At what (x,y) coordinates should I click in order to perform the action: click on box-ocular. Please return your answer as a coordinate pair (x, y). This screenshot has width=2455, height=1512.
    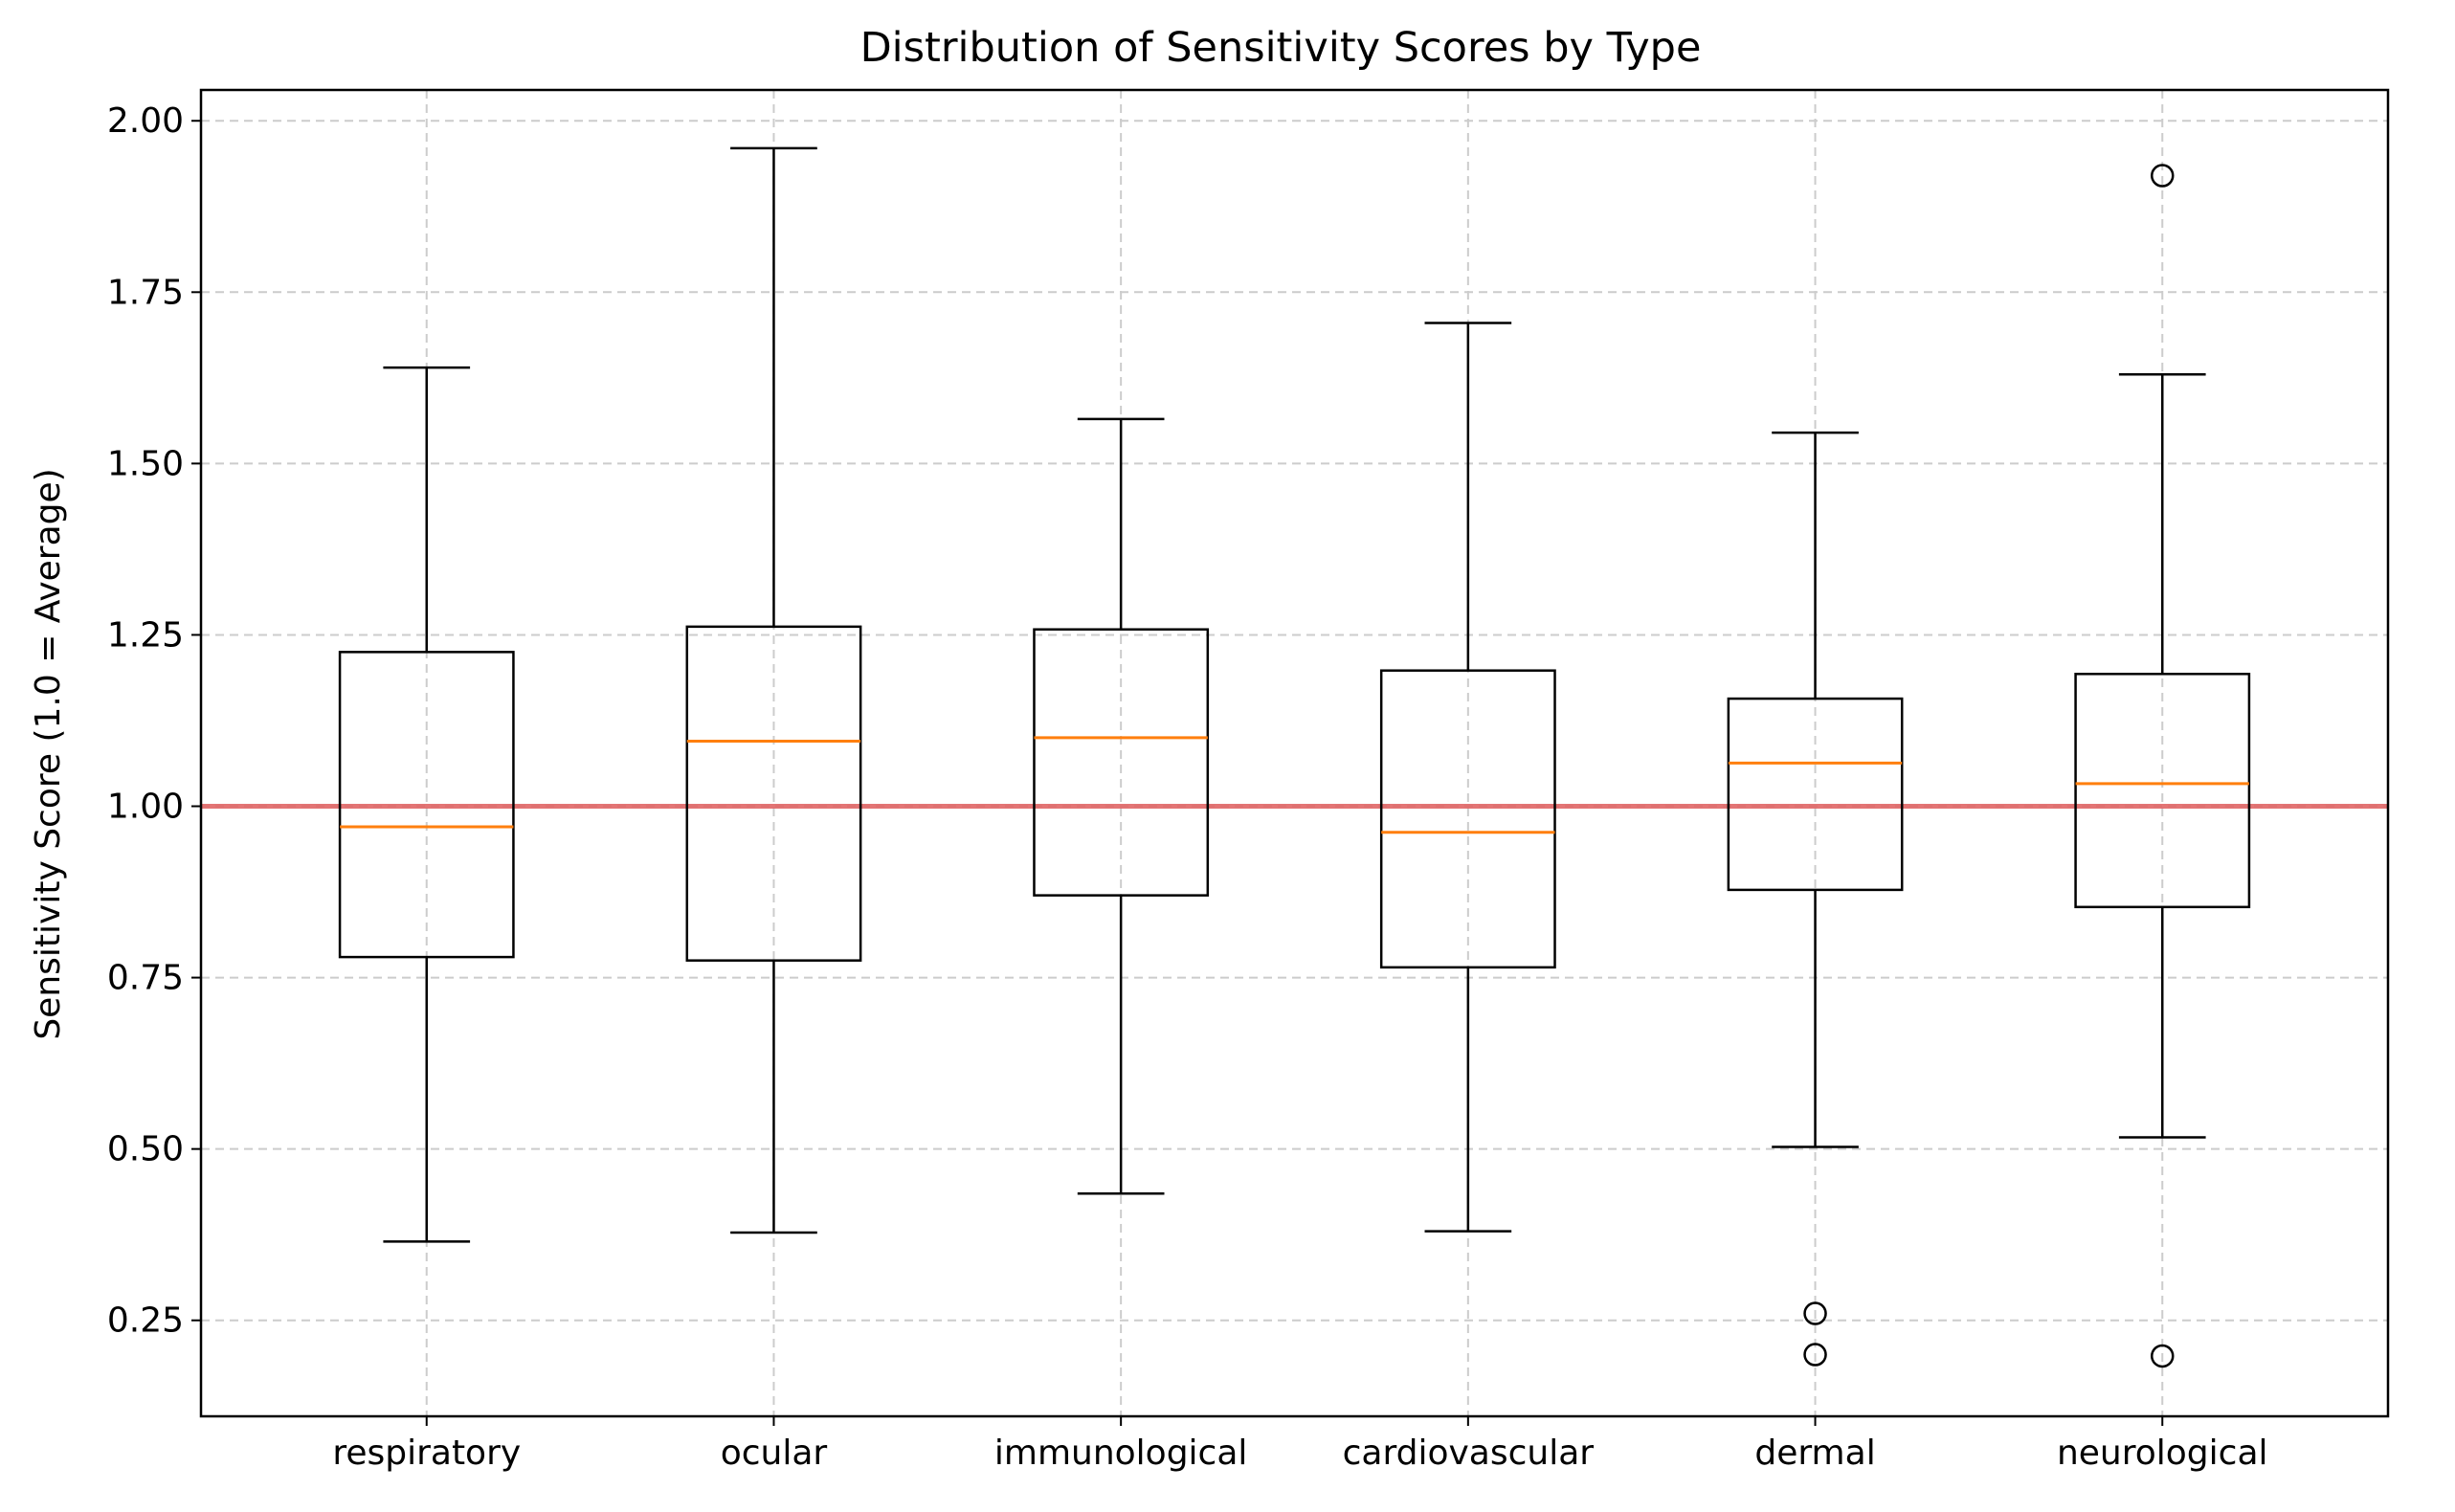
    Looking at the image, I should click on (773, 690).